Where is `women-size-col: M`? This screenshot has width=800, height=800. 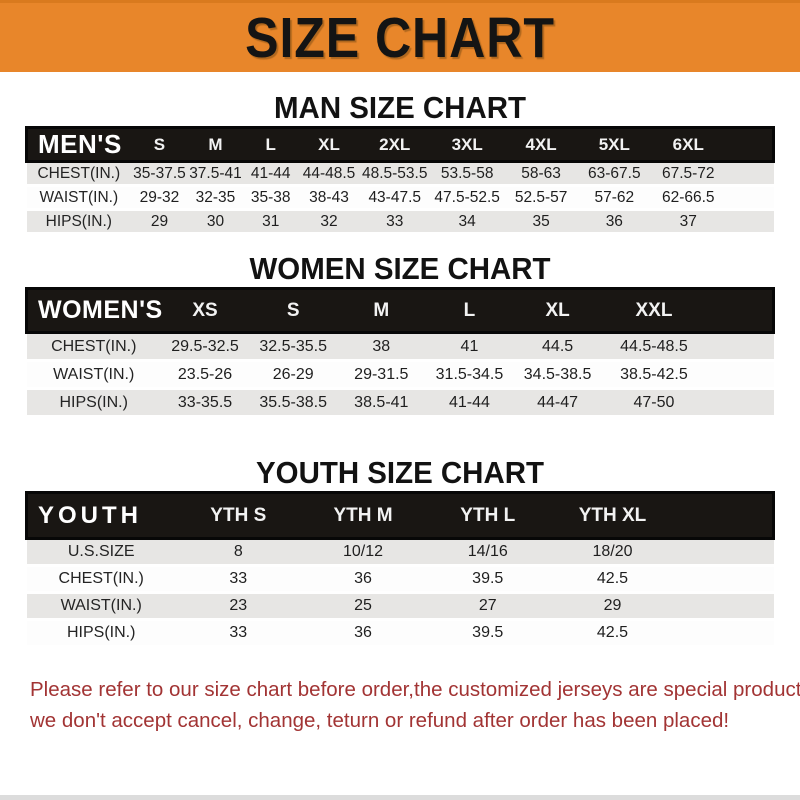 women-size-col: M is located at coordinates (381, 310).